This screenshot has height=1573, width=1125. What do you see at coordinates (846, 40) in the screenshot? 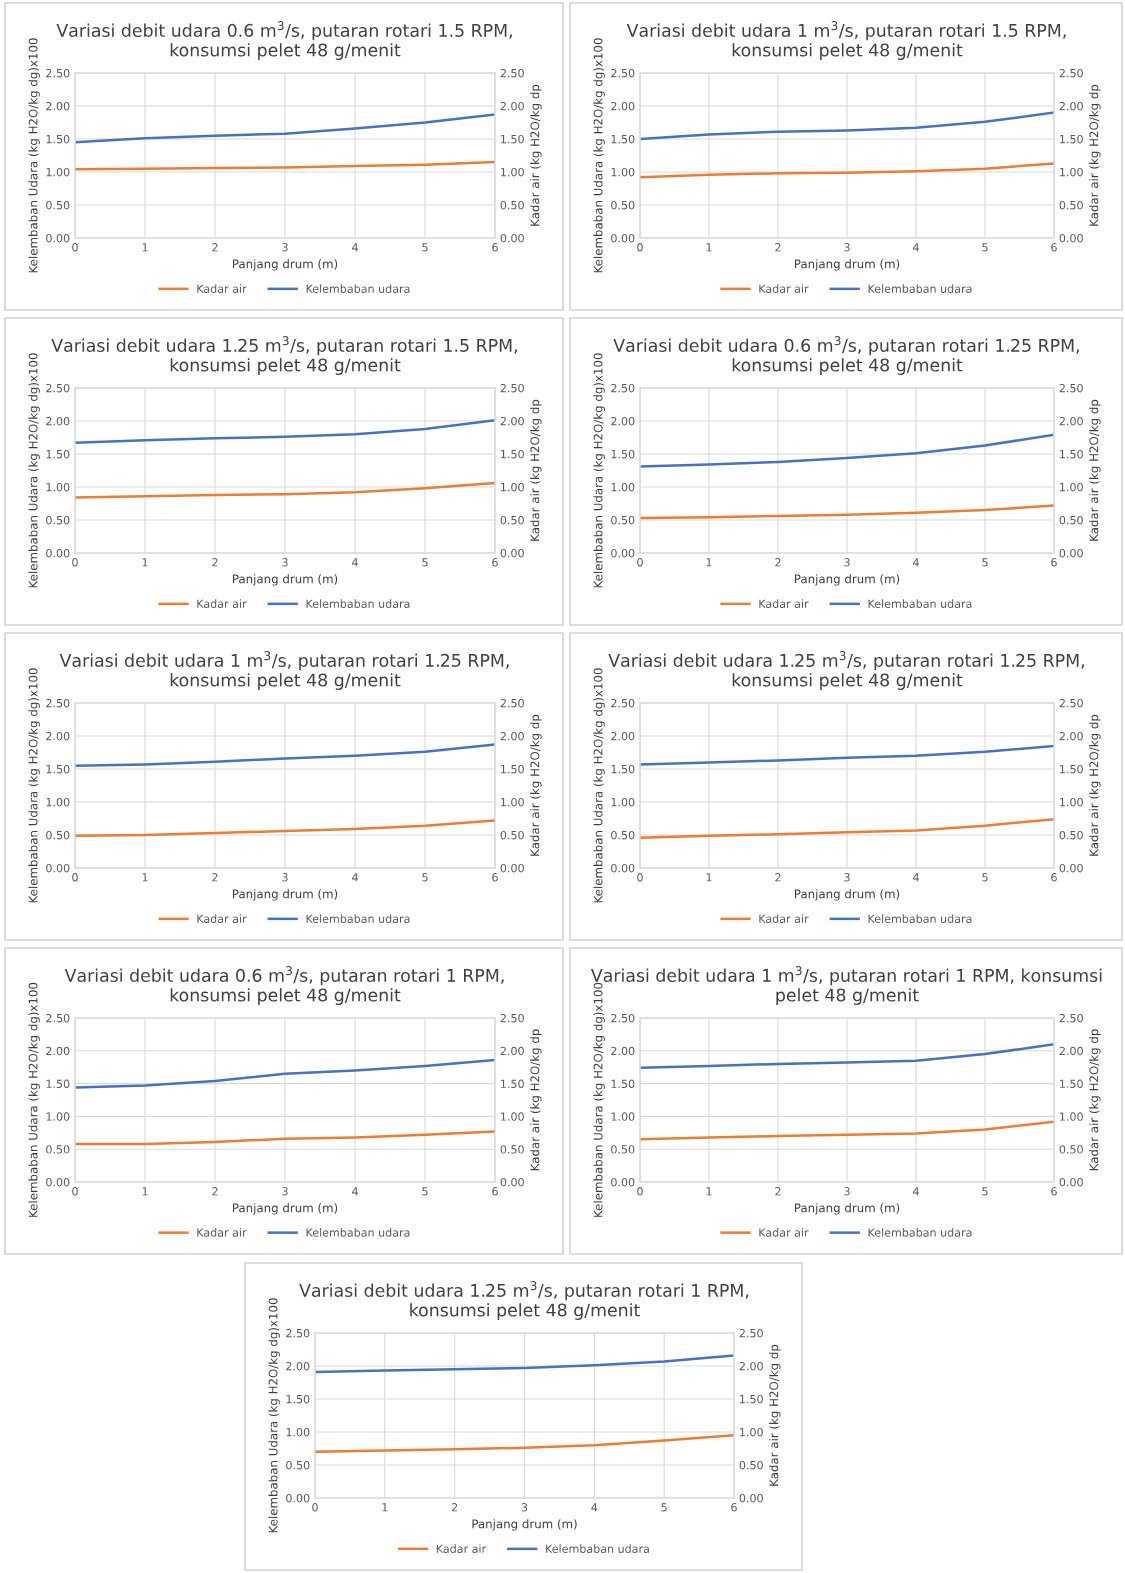
I see `chart-title: Variasi debit udara 1 m$^{3}$/s, putaran rotari 1.5 RPM, konsumsi pelet 48 g/menit` at bounding box center [846, 40].